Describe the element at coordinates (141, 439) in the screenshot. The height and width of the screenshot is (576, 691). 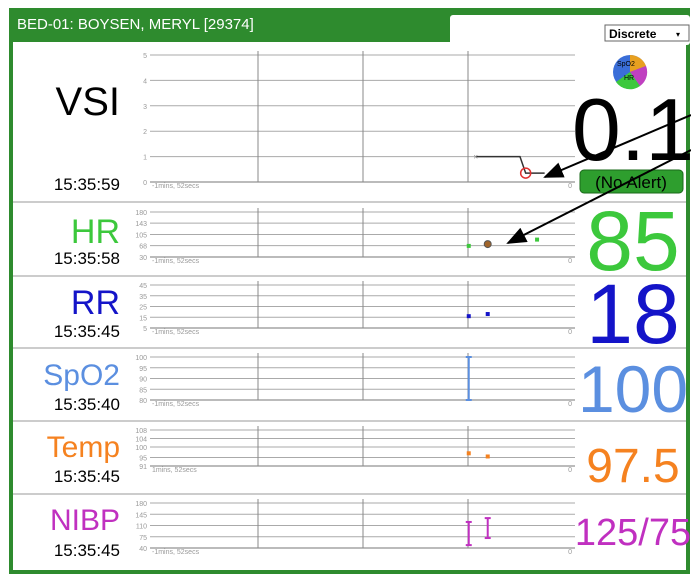
I see `y-tick-label: 104` at that location.